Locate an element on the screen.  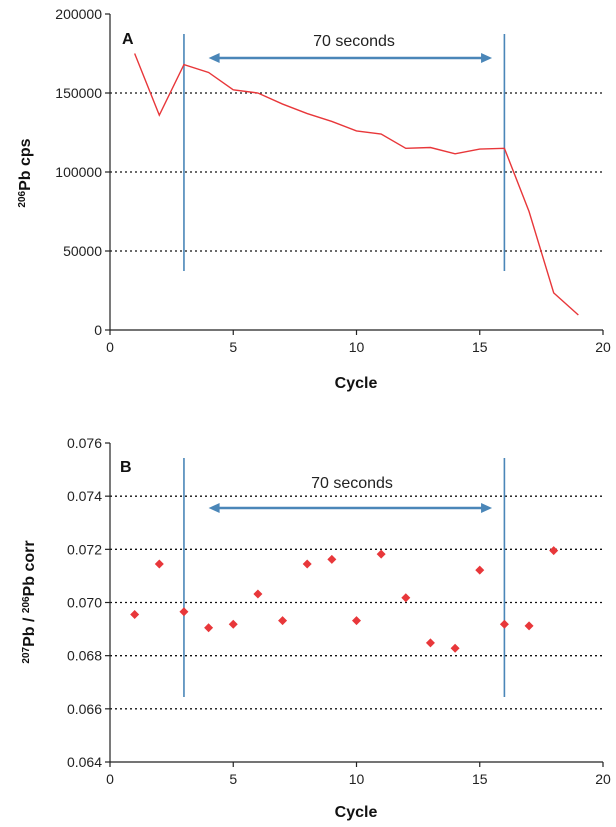
panel-a-y-label-main: Pb cps is located at coordinates (25, 164).